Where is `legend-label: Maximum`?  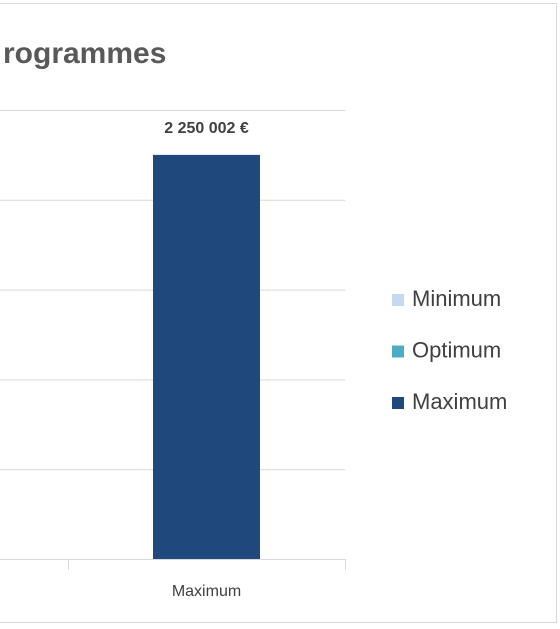
legend-label: Maximum is located at coordinates (459, 401).